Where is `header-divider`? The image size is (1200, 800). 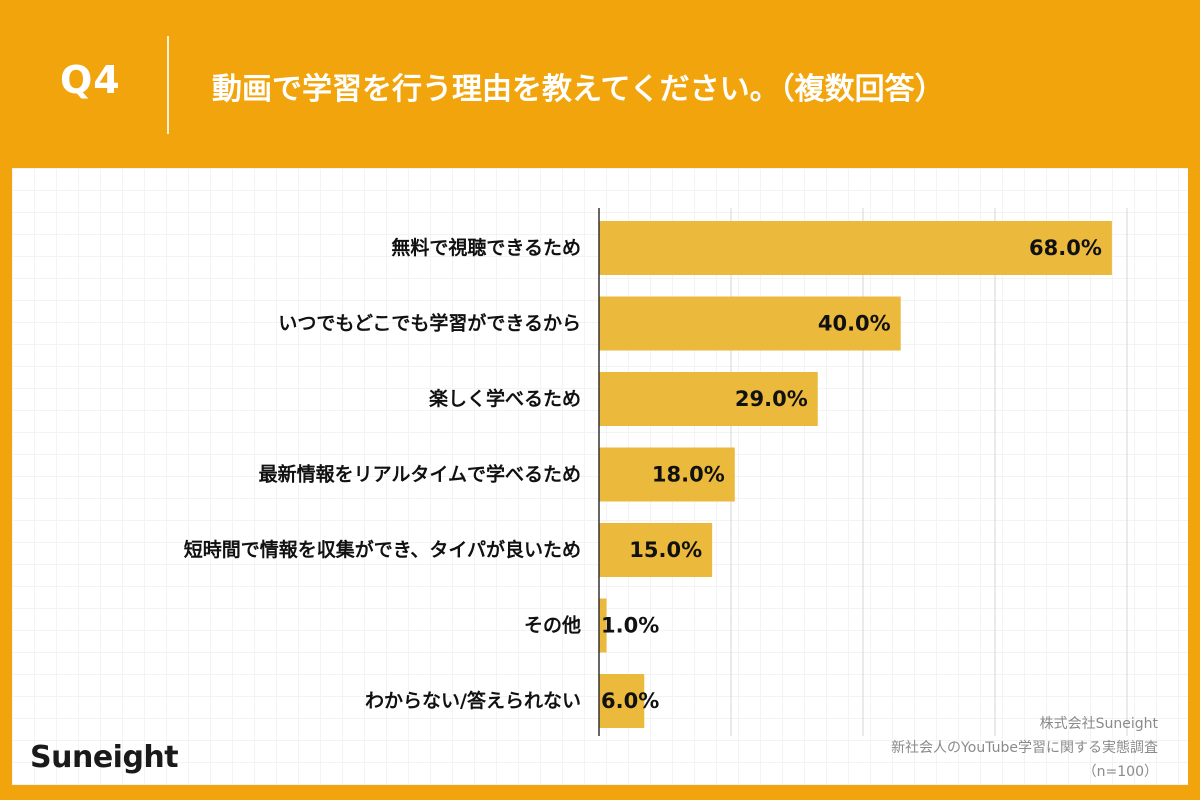
header-divider is located at coordinates (168, 85).